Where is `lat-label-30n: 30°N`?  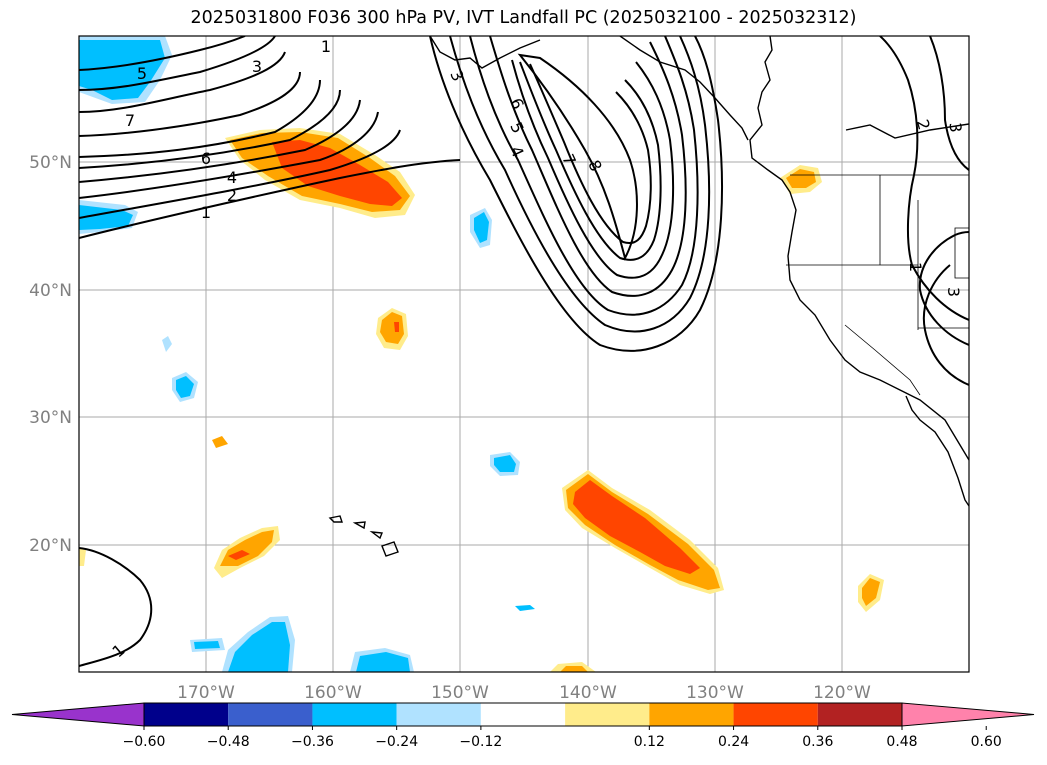 lat-label-30n: 30°N is located at coordinates (50, 418).